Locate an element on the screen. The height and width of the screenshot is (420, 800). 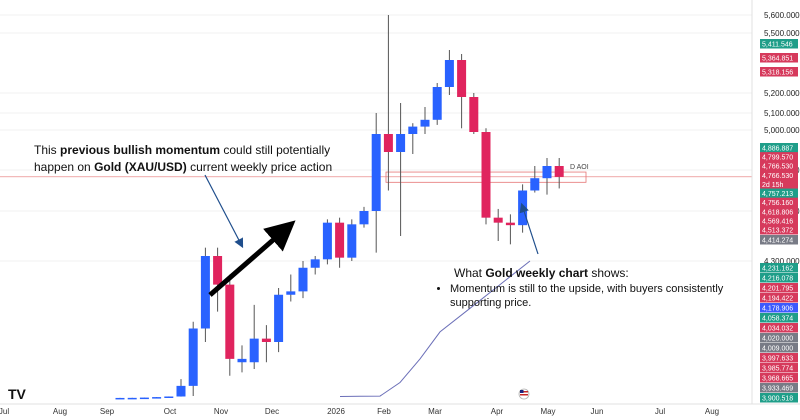
price-badge-label: 4,178.906 is located at coordinates (777, 309).